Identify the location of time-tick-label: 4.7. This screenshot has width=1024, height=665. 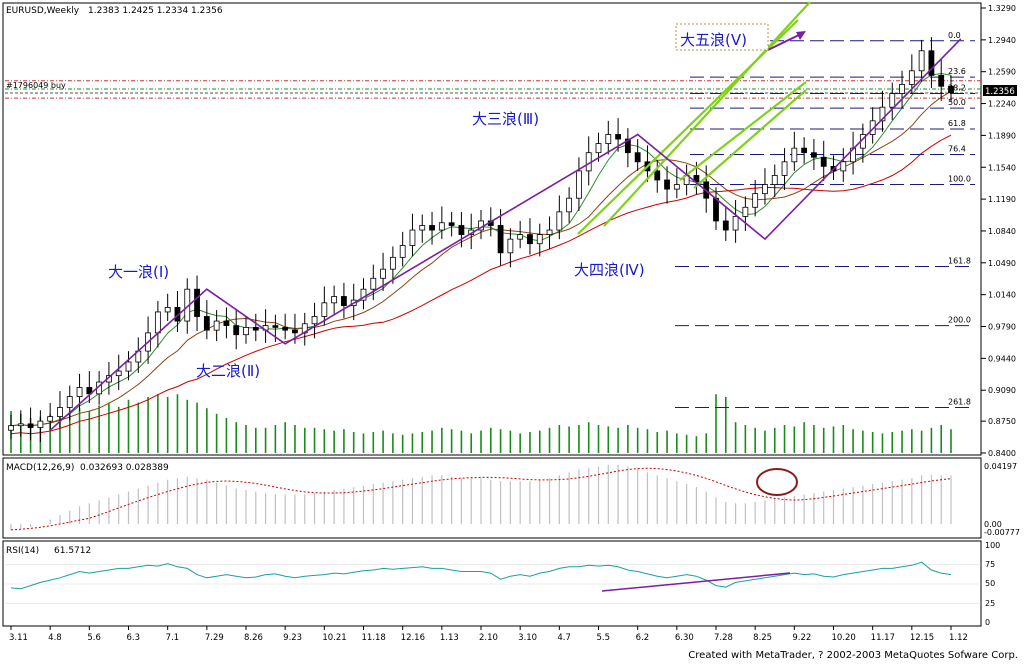
(564, 638).